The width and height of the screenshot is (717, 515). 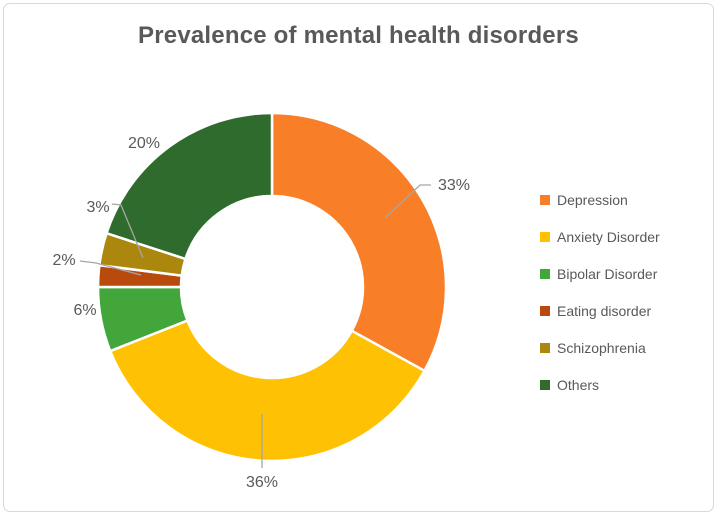 I want to click on legend-item-anxiety-disorder: Anxiety Disorder, so click(x=600, y=236).